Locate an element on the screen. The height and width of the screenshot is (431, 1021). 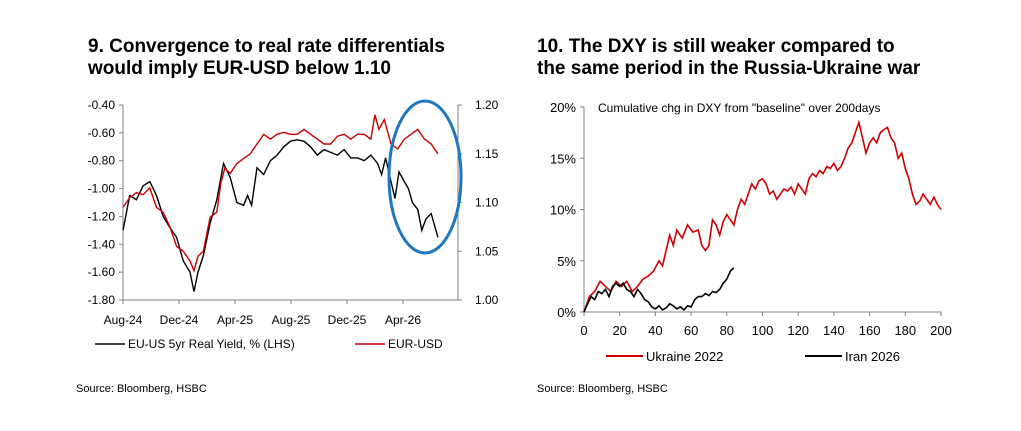
y-tick-label: 0% is located at coordinates (566, 312).